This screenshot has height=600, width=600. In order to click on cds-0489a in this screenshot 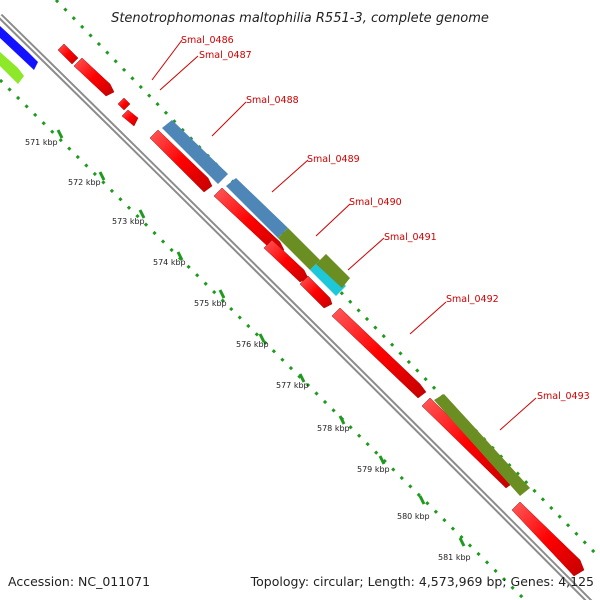, I will do `click(249, 221)`.